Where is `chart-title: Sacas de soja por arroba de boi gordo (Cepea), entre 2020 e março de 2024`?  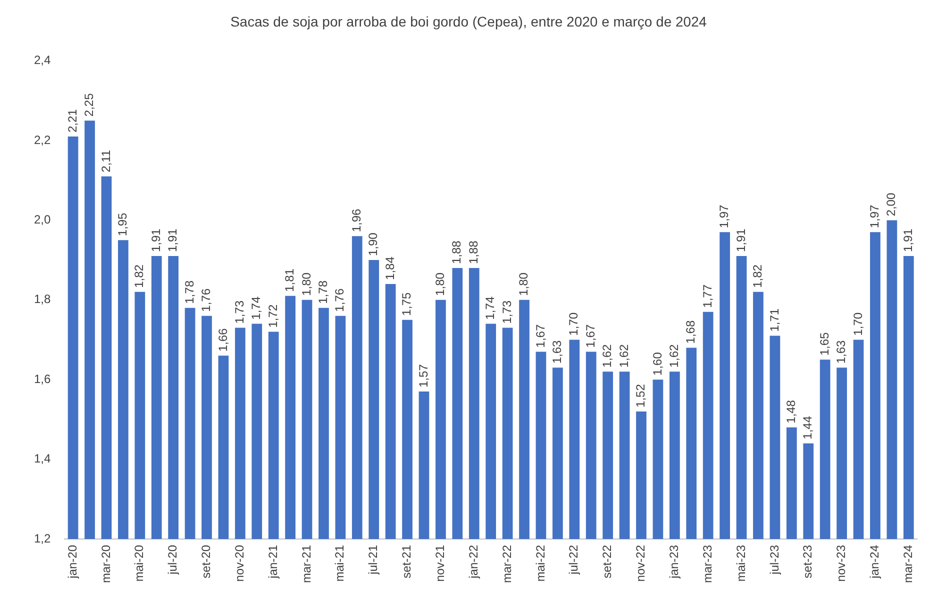
chart-title: Sacas de soja por arroba de boi gordo (Cepea), entre 2020 e março de 2024 is located at coordinates (468, 21).